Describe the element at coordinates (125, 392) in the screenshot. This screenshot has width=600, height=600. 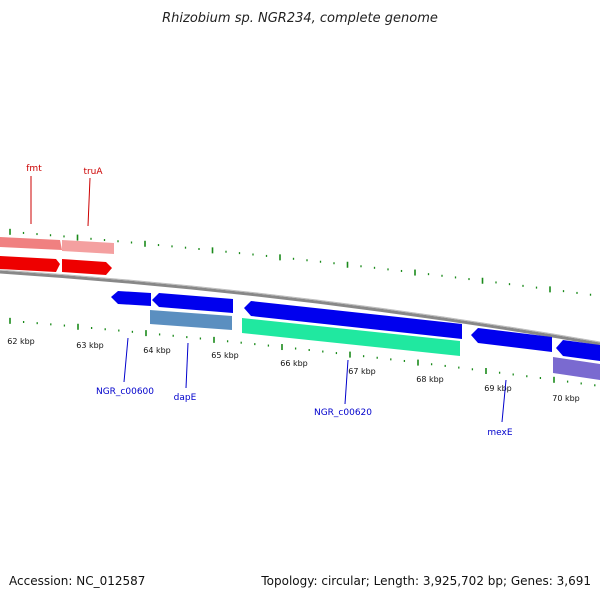
I see `gene-label-ngr-c00600: NGR_c00600` at that location.